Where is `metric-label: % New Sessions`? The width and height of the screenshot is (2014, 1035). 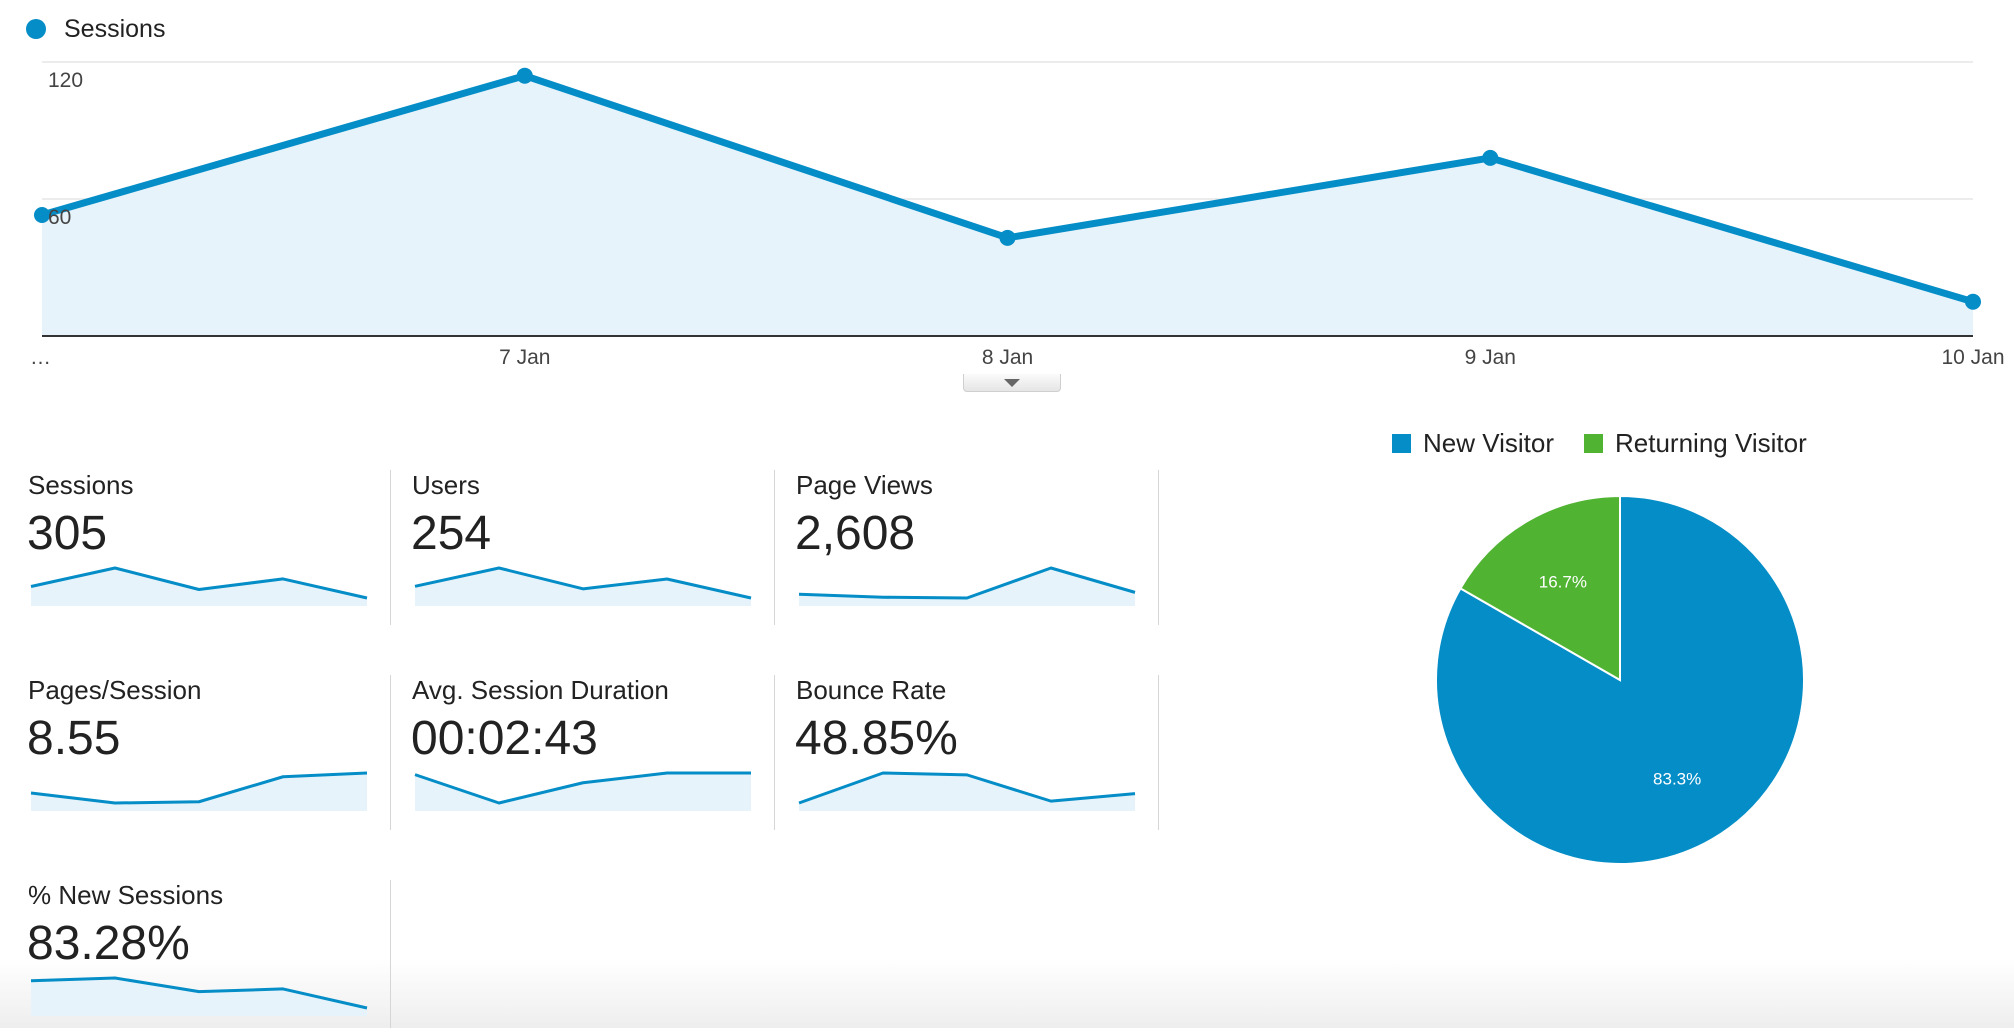 metric-label: % New Sessions is located at coordinates (126, 895).